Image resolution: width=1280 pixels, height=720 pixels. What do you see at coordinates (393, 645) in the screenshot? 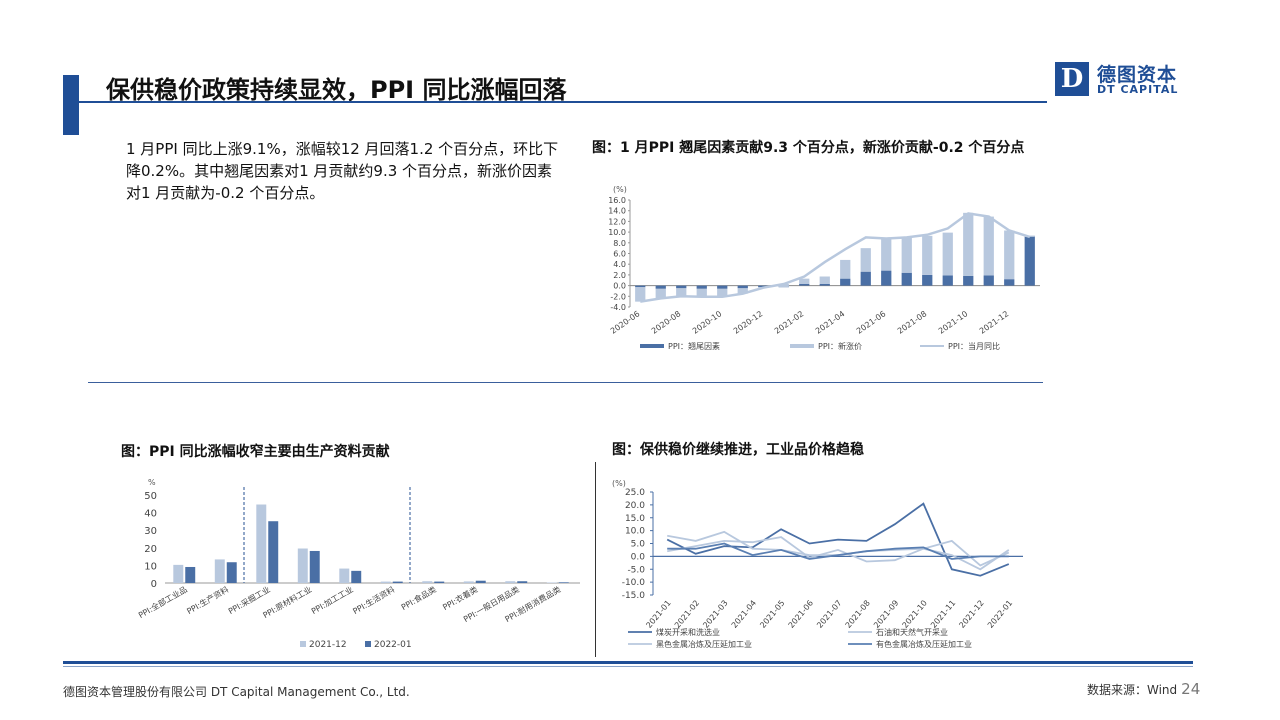
I see `legend-label: 2022-01` at bounding box center [393, 645].